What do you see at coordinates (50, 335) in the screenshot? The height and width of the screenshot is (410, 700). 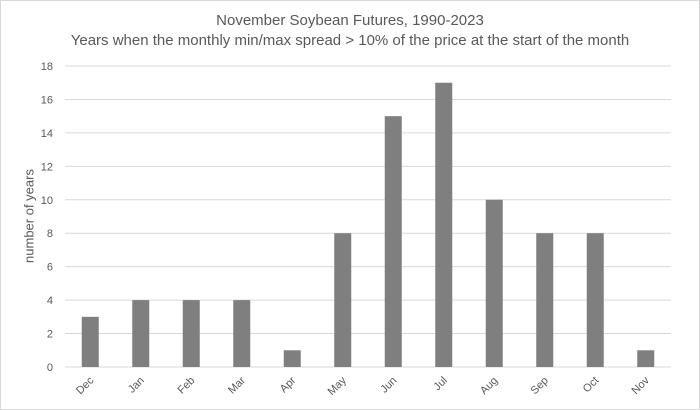 I see `y-tick-label: 2` at bounding box center [50, 335].